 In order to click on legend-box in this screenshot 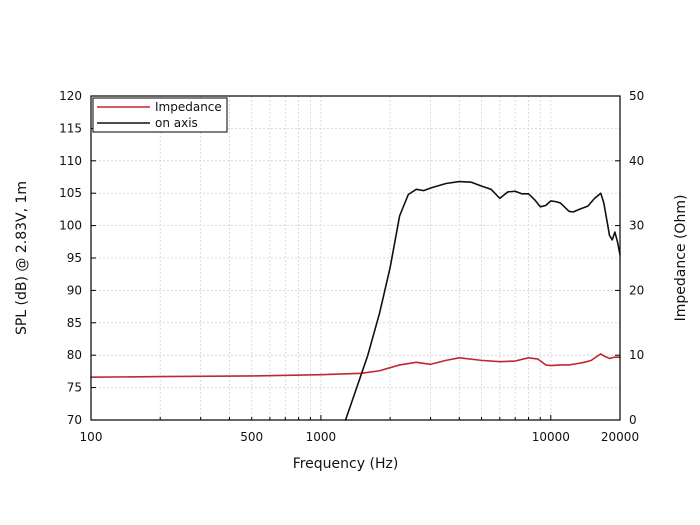, I will do `click(160, 115)`.